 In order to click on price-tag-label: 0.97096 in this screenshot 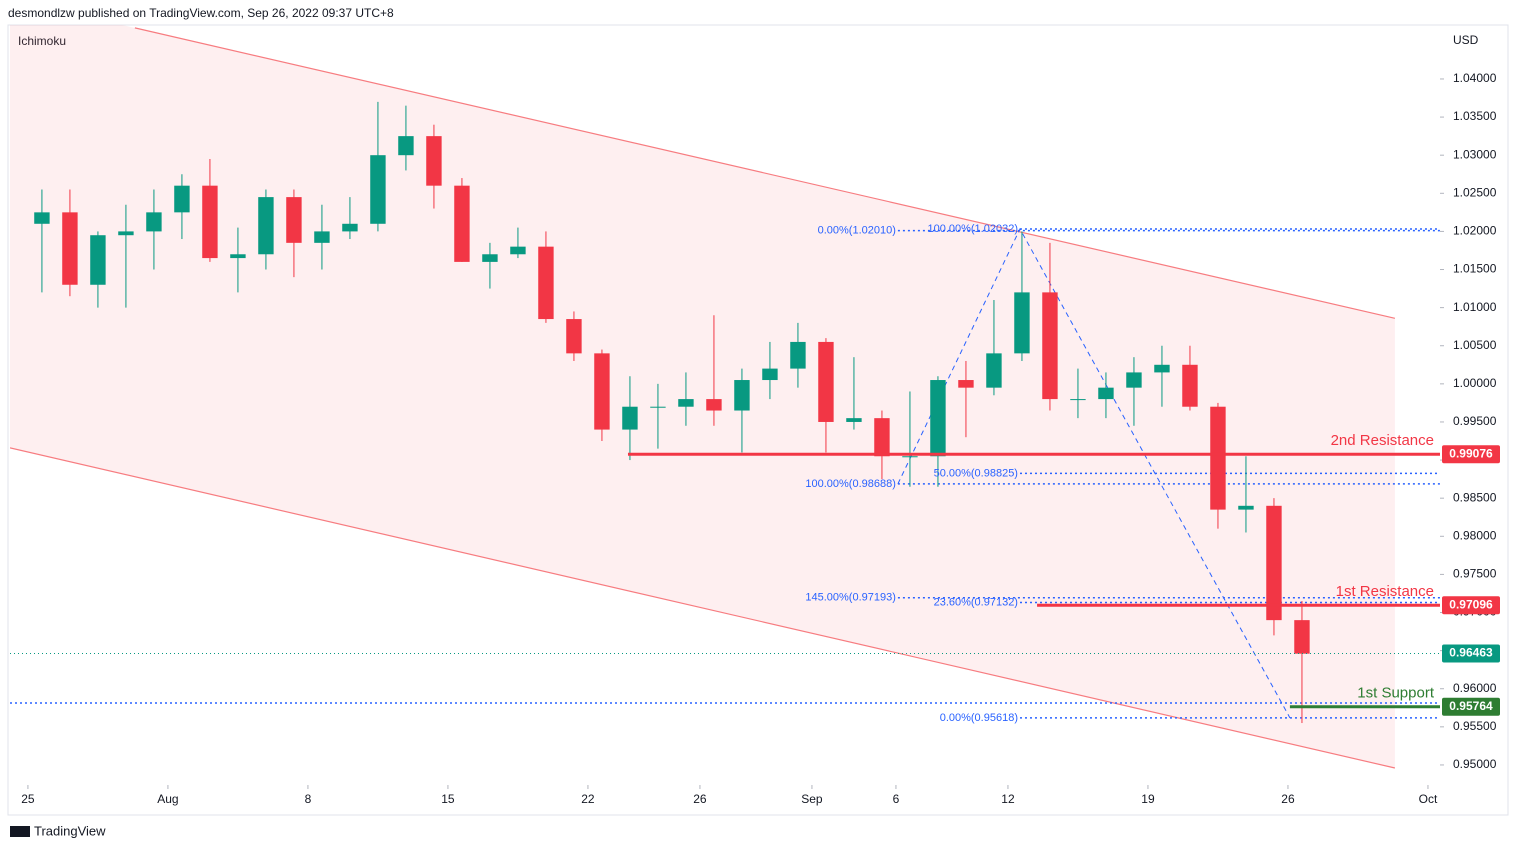, I will do `click(1471, 604)`.